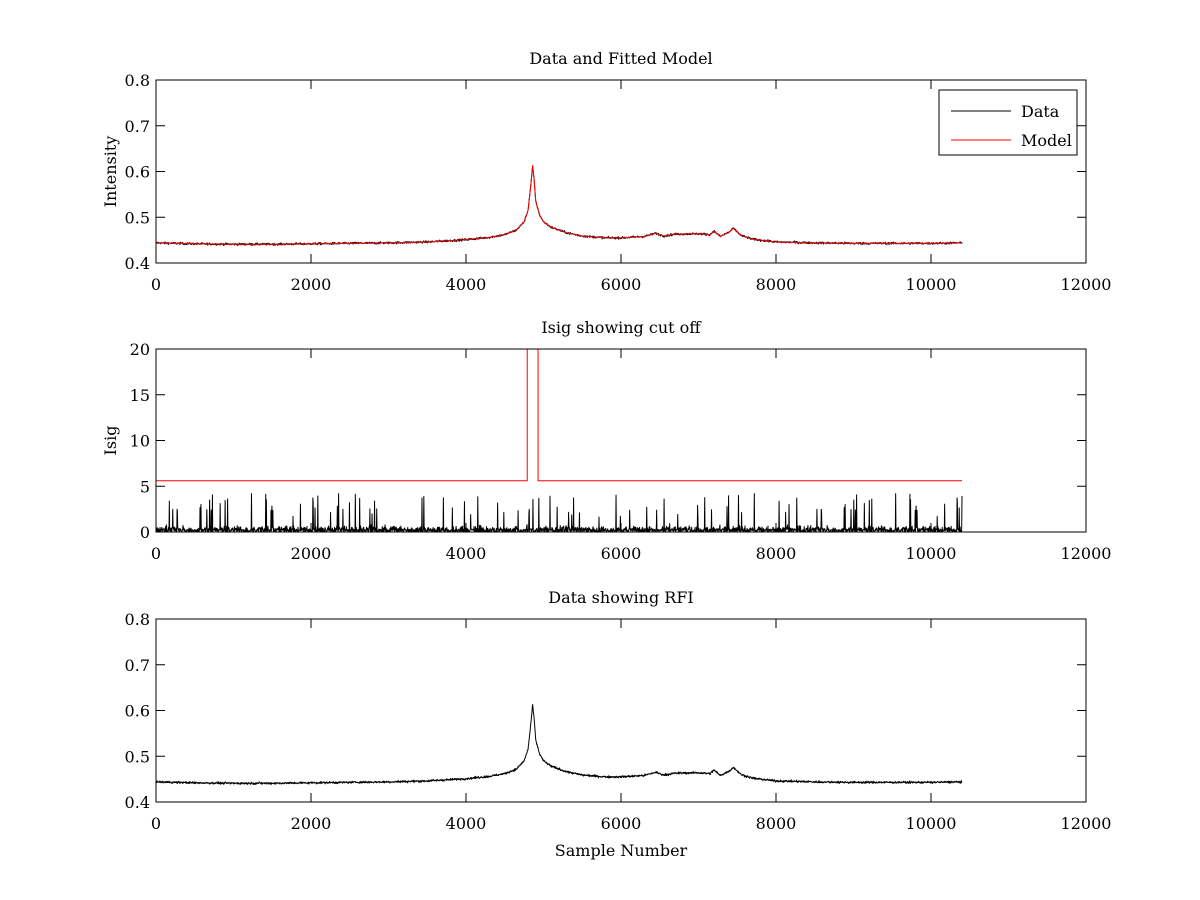 This screenshot has height=900, width=1200. I want to click on y-tick-label: 0, so click(145, 532).